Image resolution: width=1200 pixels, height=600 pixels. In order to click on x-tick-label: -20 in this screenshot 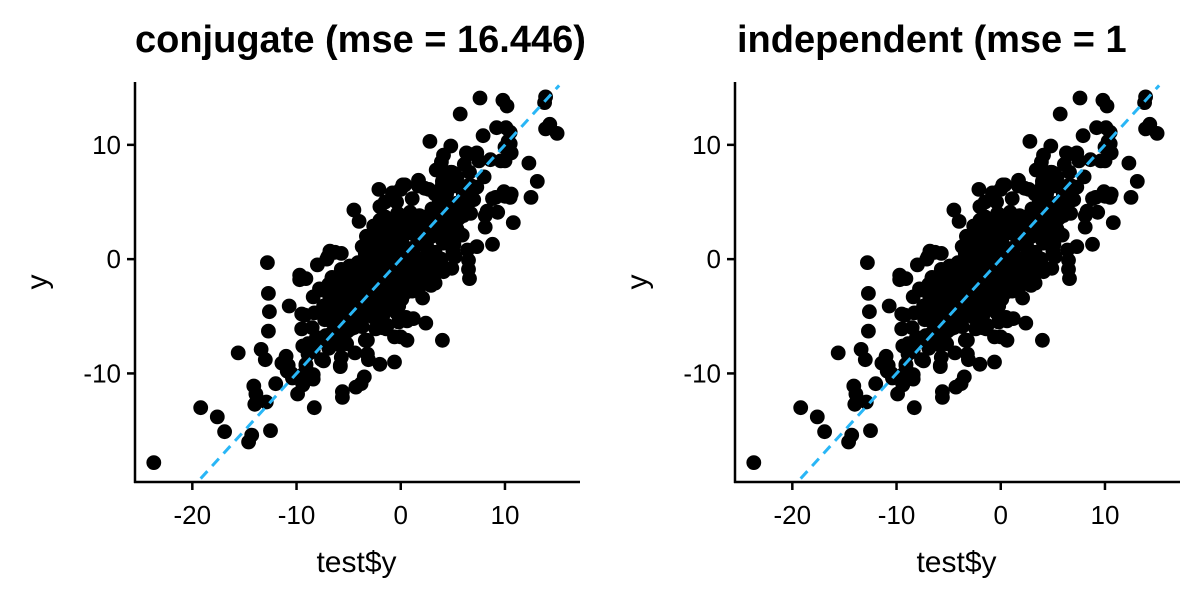, I will do `click(793, 515)`.